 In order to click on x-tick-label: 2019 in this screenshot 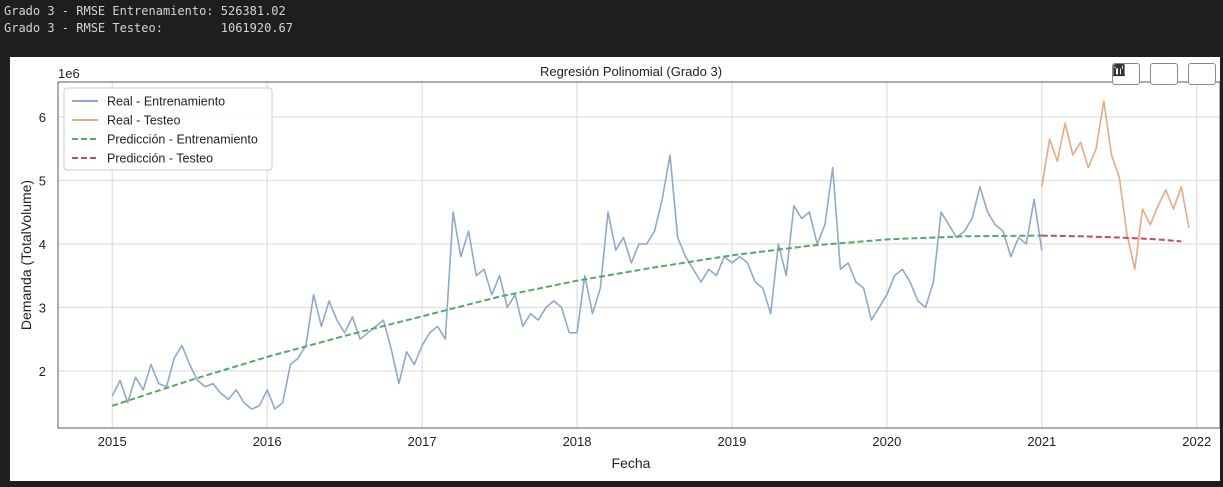, I will do `click(731, 441)`.